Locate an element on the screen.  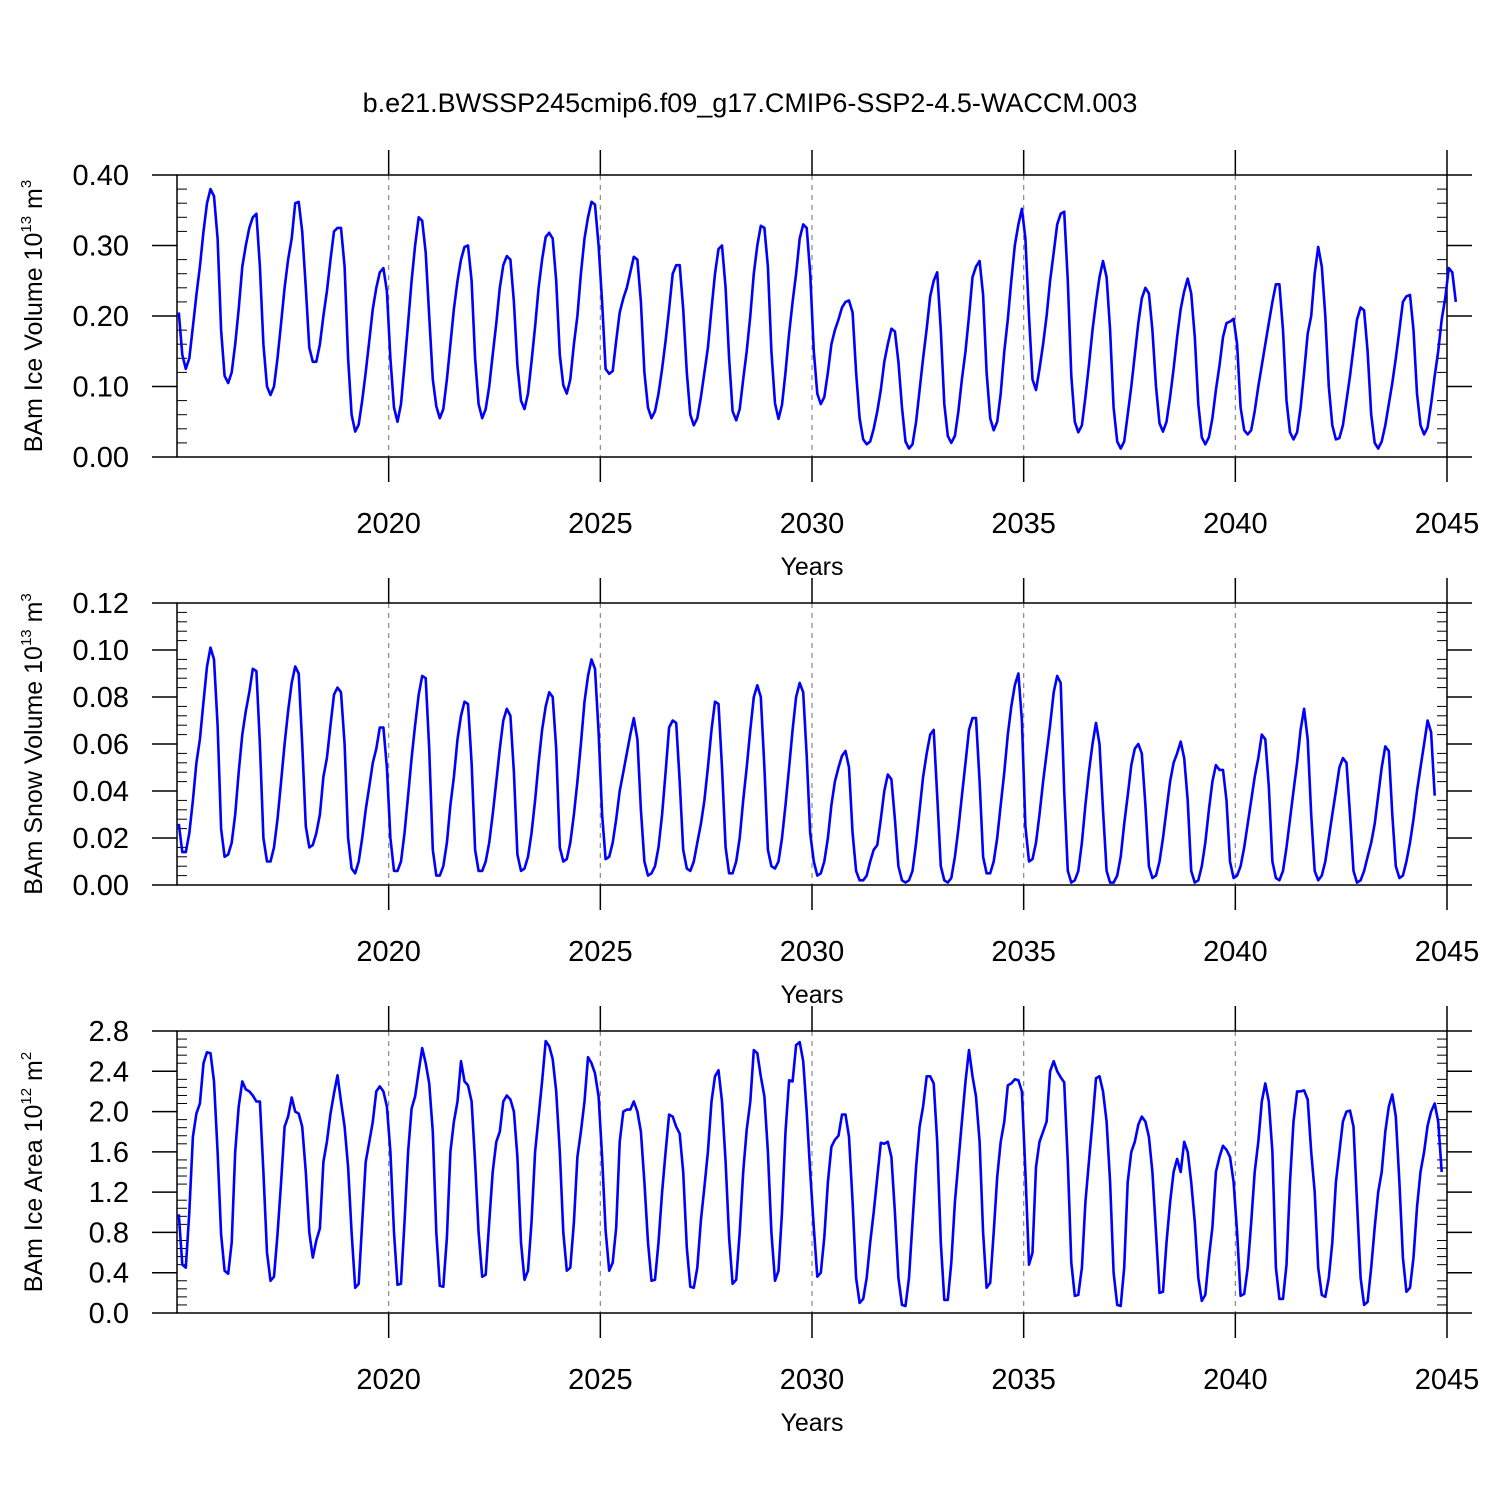
y-tick-label: 2.0 is located at coordinates (109, 1113).